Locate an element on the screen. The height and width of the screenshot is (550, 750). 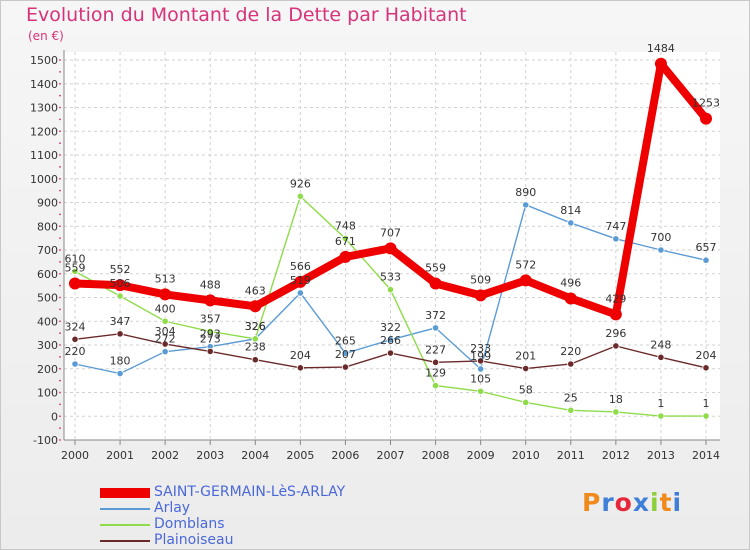
data-label: 266 is located at coordinates (390, 340).